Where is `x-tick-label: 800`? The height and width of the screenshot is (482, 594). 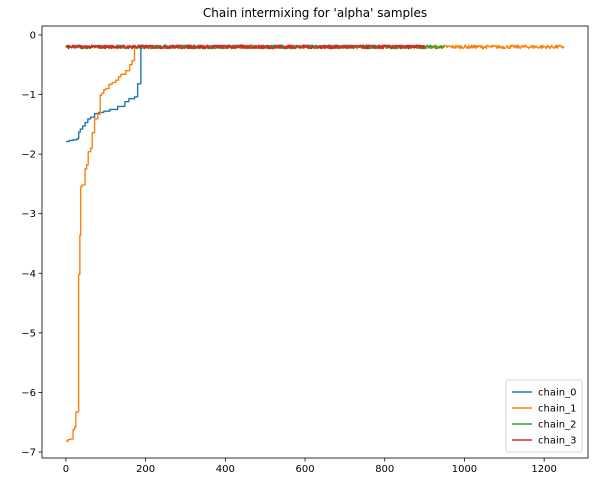 x-tick-label: 800 is located at coordinates (384, 469).